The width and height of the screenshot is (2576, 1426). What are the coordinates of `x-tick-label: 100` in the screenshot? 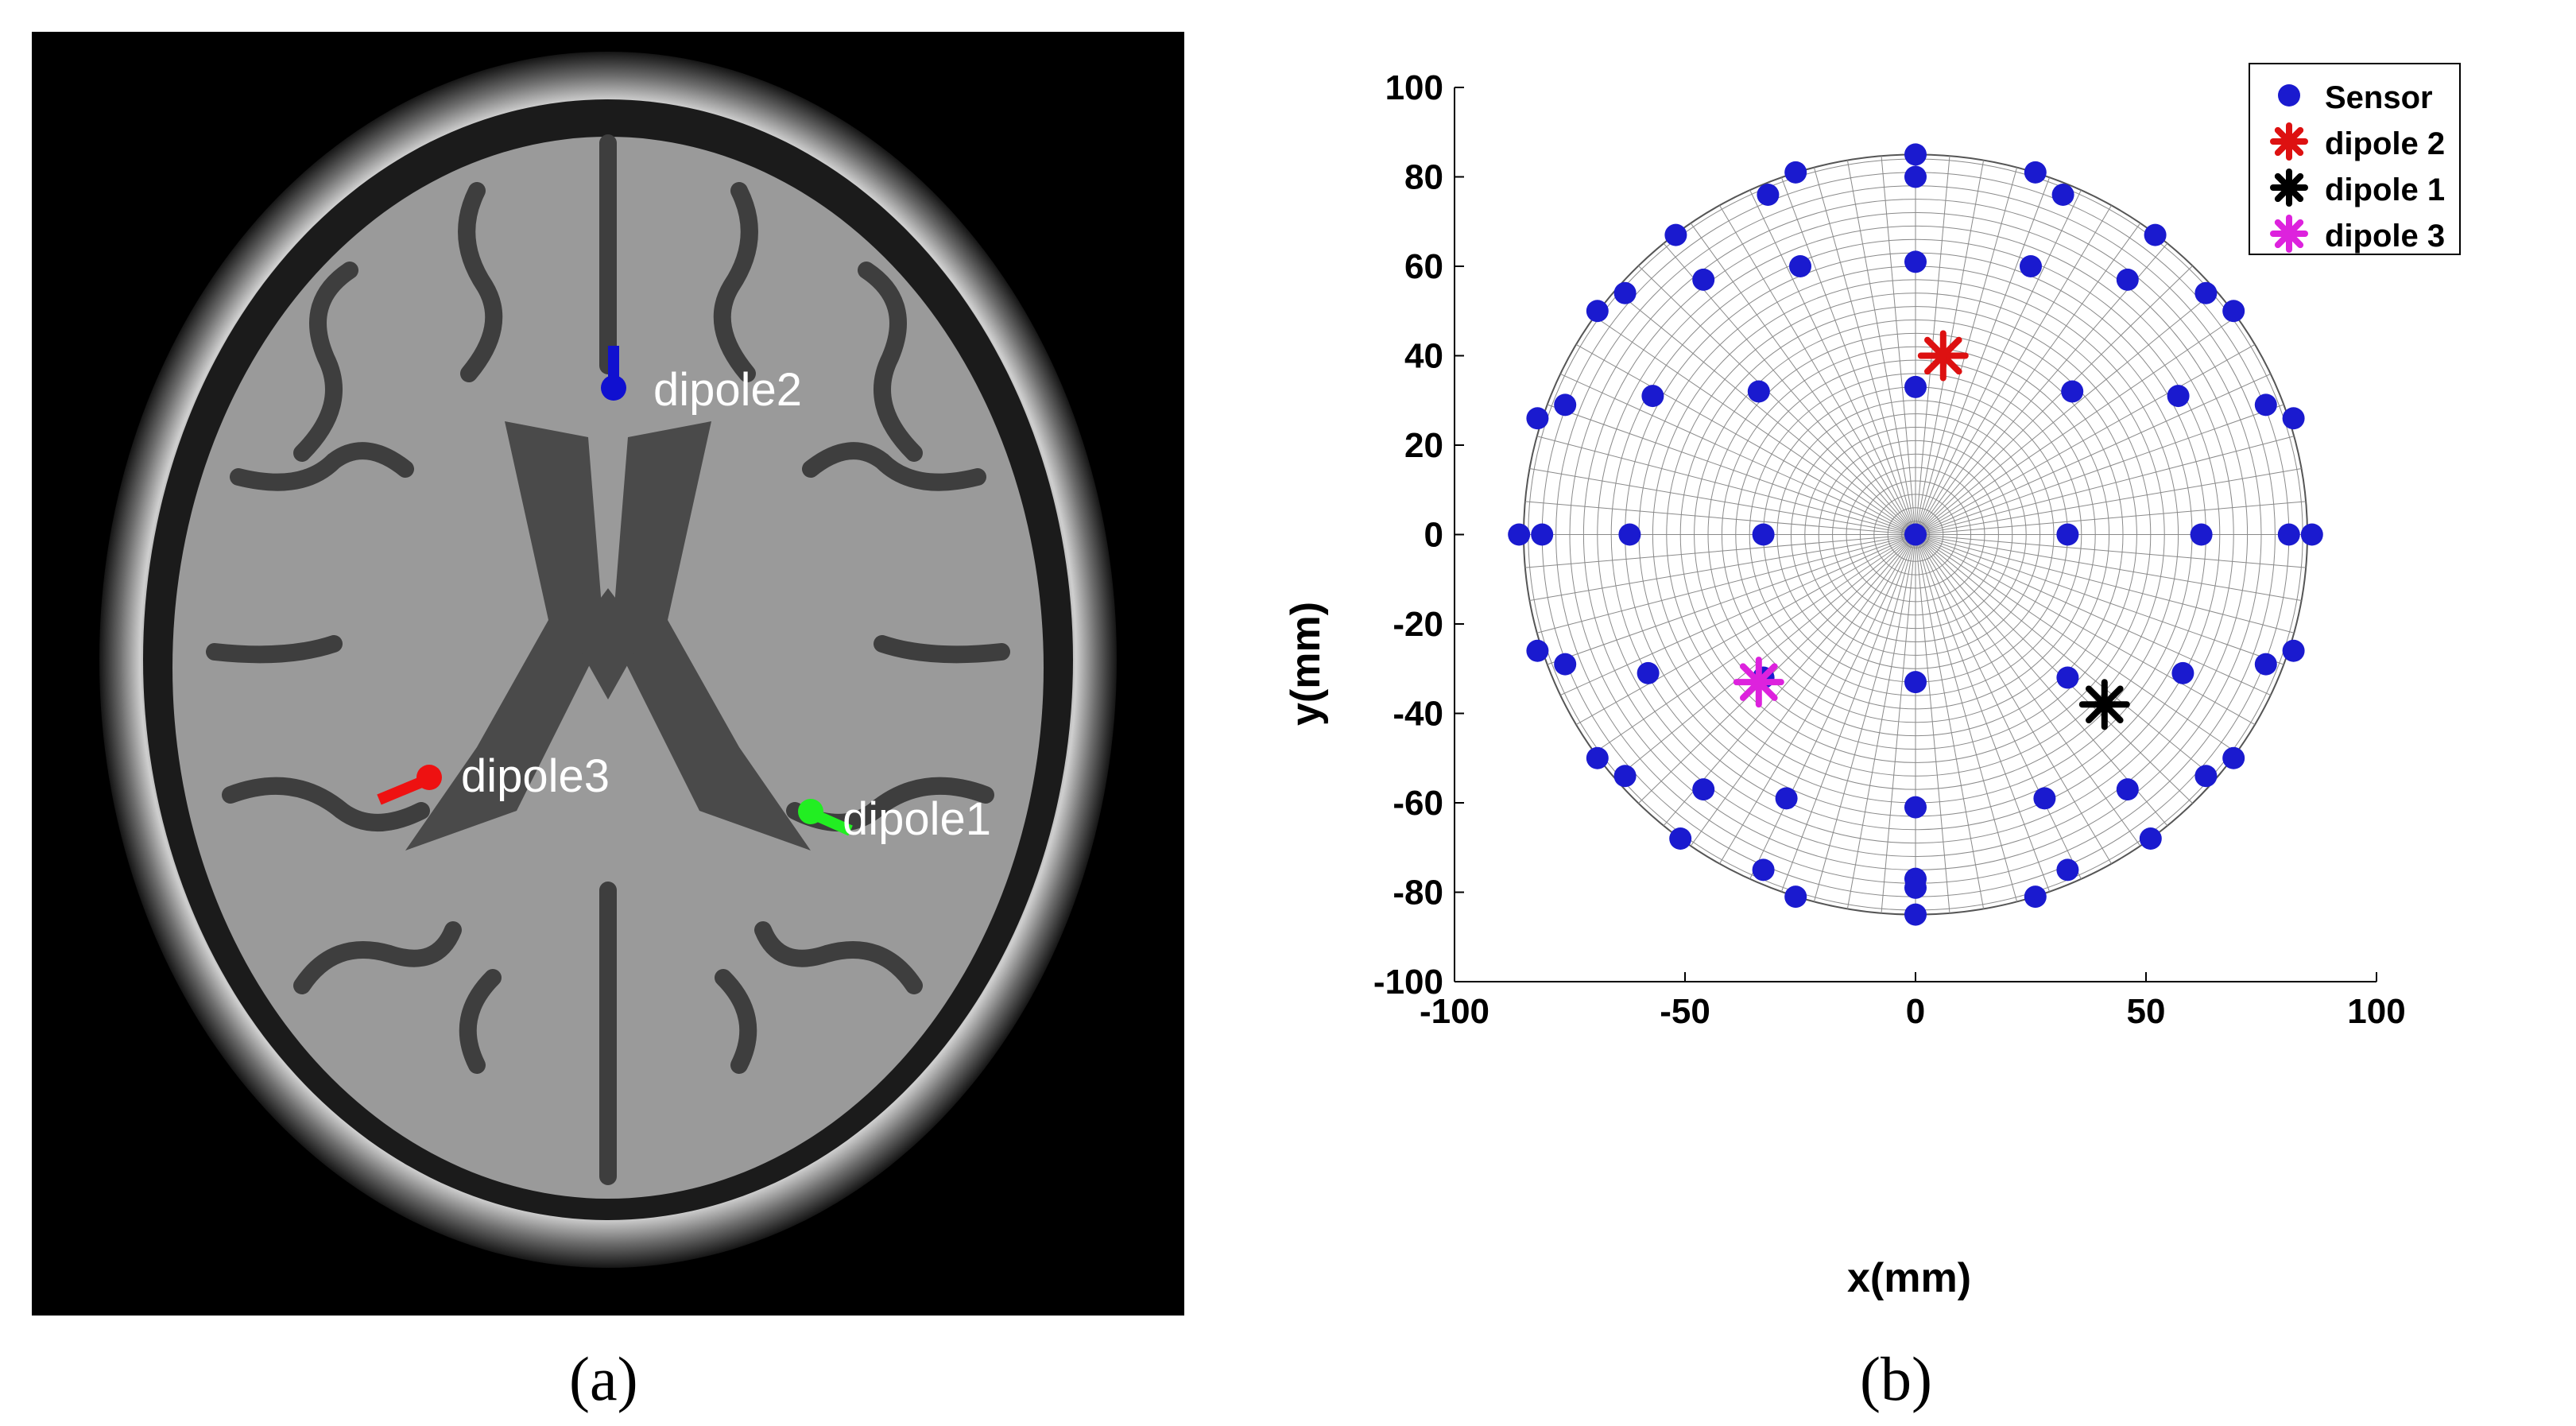 It's located at (2376, 1011).